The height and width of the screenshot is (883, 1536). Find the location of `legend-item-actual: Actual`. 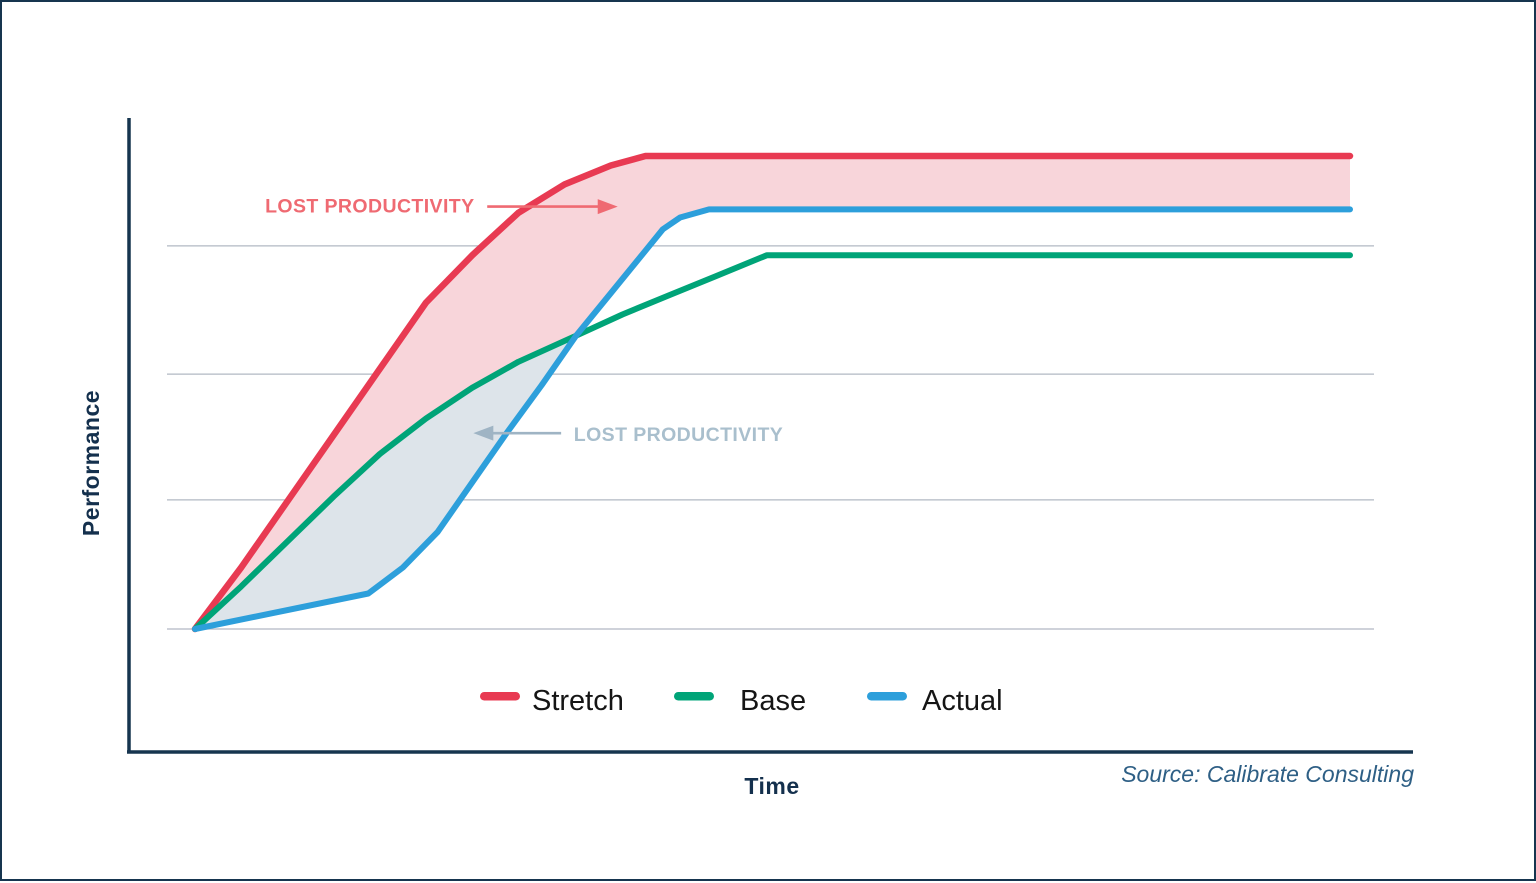

legend-item-actual: Actual is located at coordinates (935, 701).